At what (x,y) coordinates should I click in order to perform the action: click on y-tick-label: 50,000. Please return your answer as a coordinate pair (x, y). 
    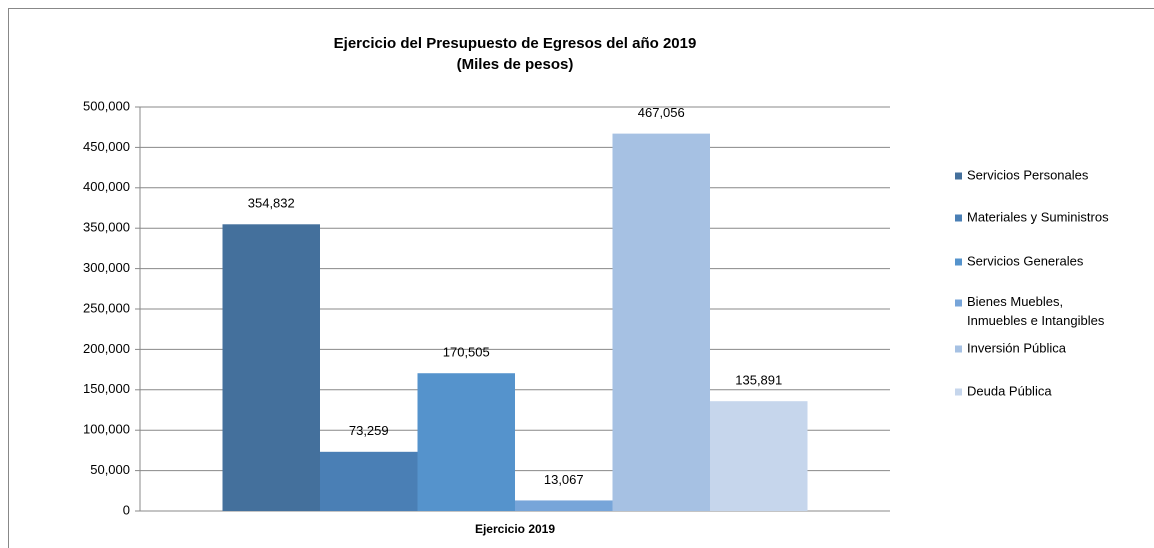
    Looking at the image, I should click on (110, 469).